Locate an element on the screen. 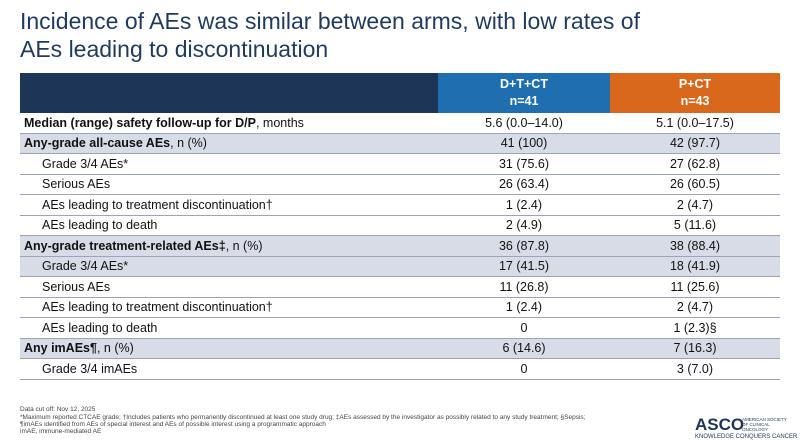  row-label-text: Any imAEs¶ is located at coordinates (60, 348).